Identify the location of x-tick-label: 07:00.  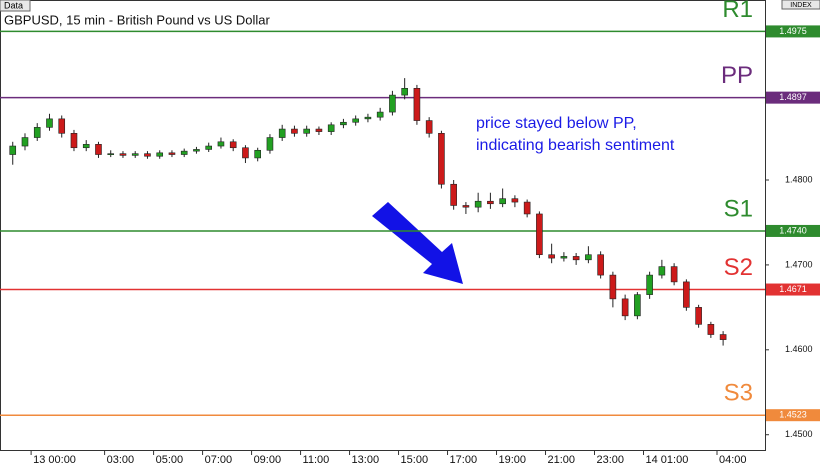
(219, 460).